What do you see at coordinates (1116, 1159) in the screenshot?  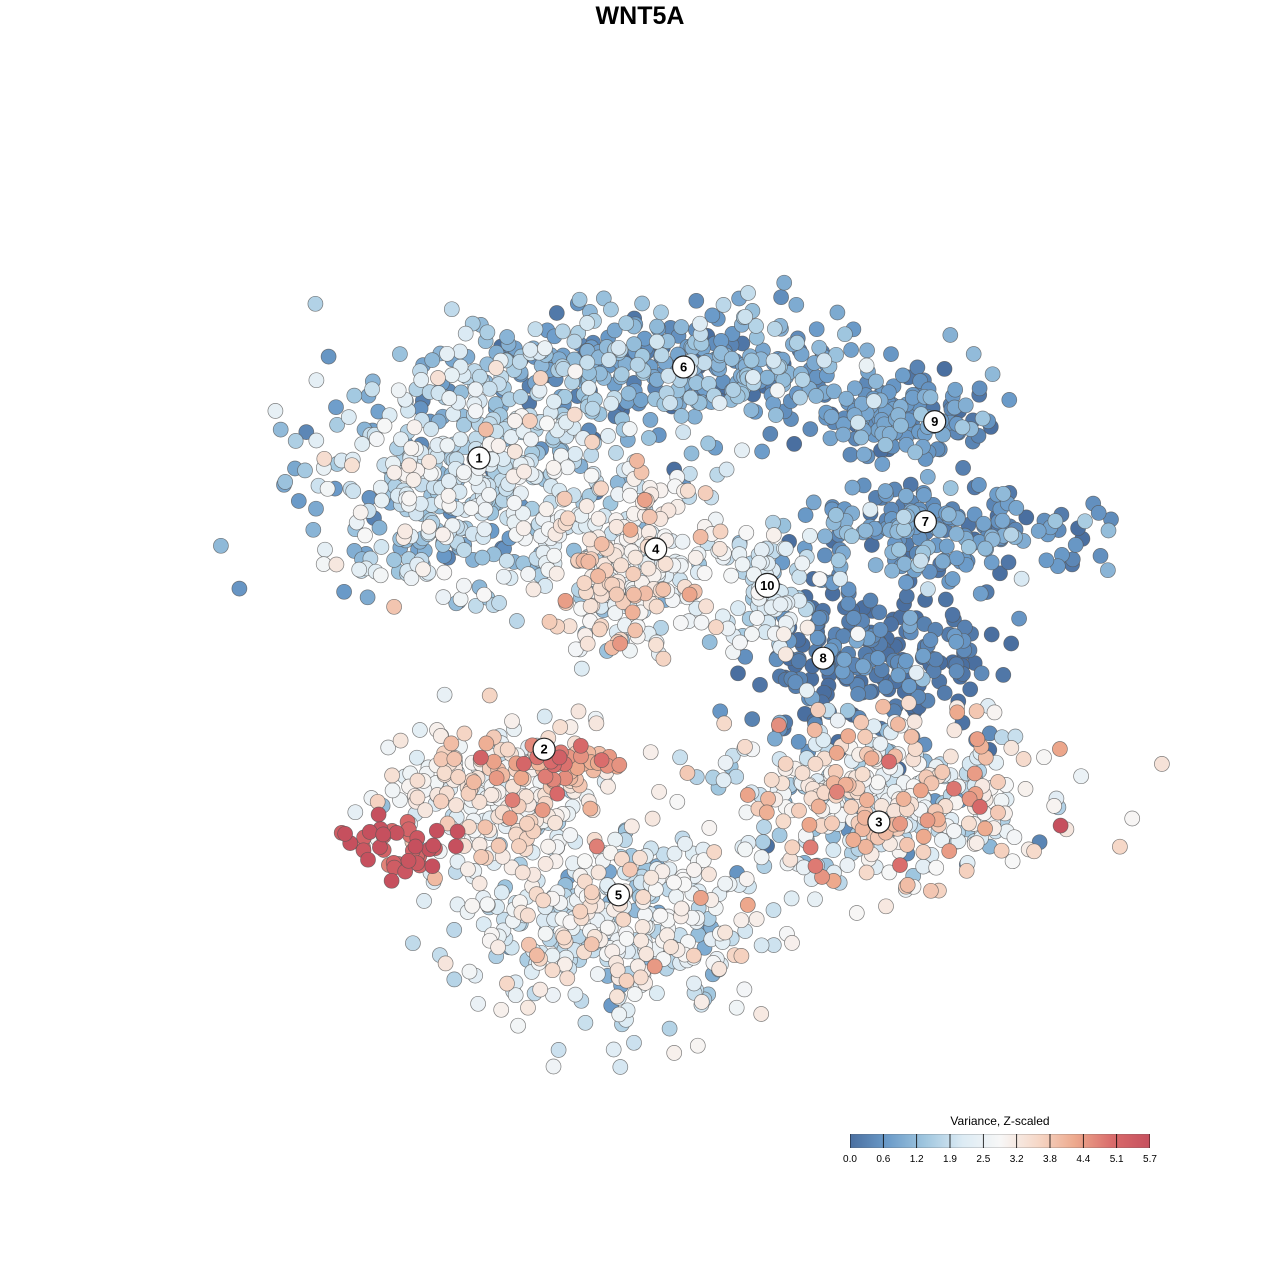 I see `legend-tick-label: 5.1` at bounding box center [1116, 1159].